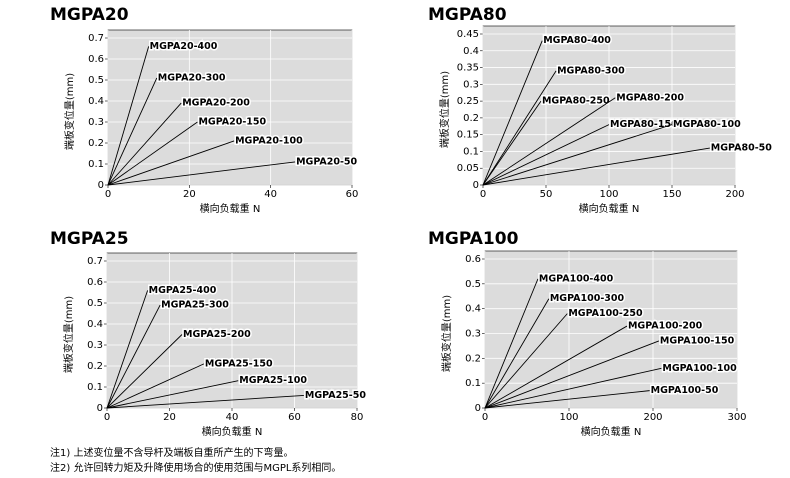 The width and height of the screenshot is (790, 478). Describe the element at coordinates (216, 103) in the screenshot. I see `series-label: MGPA20-200` at that location.